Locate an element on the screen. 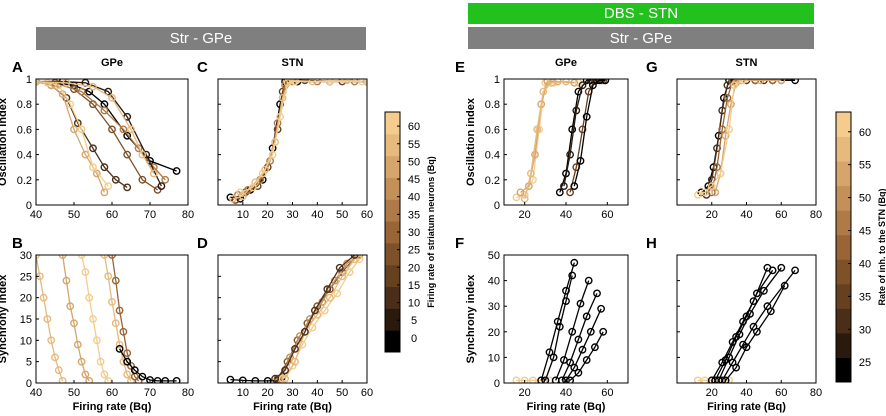 This screenshot has width=886, height=416. x-tick-label: 50 is located at coordinates (74, 215).